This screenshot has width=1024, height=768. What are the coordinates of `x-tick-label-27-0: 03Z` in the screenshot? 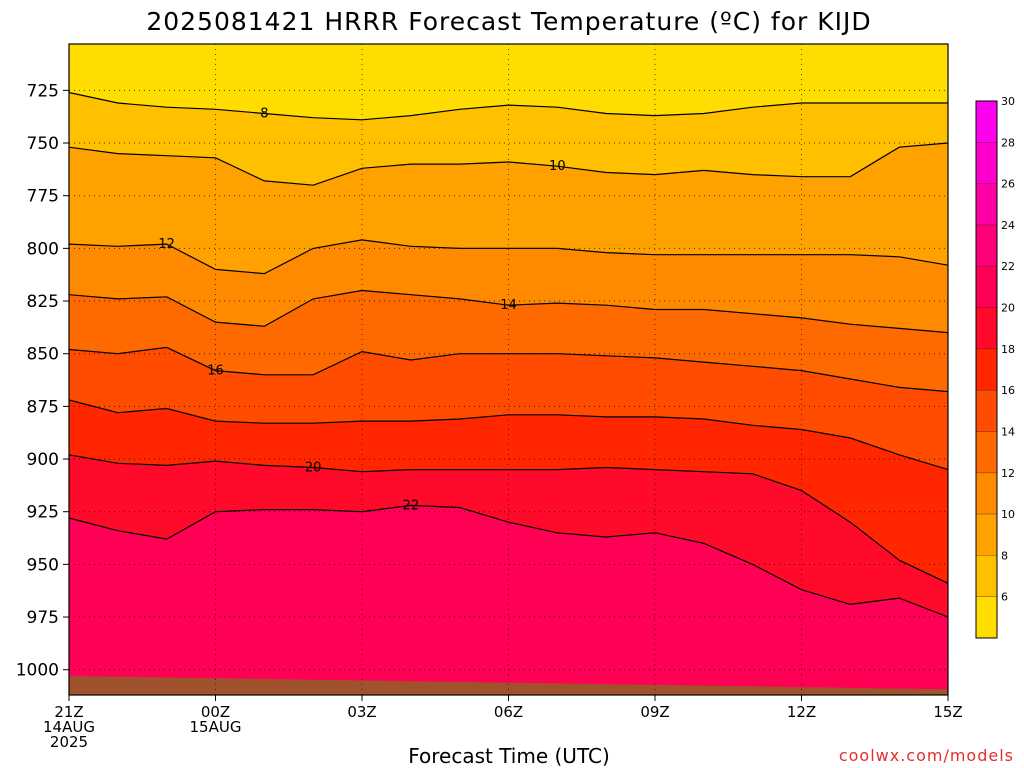 It's located at (361, 712).